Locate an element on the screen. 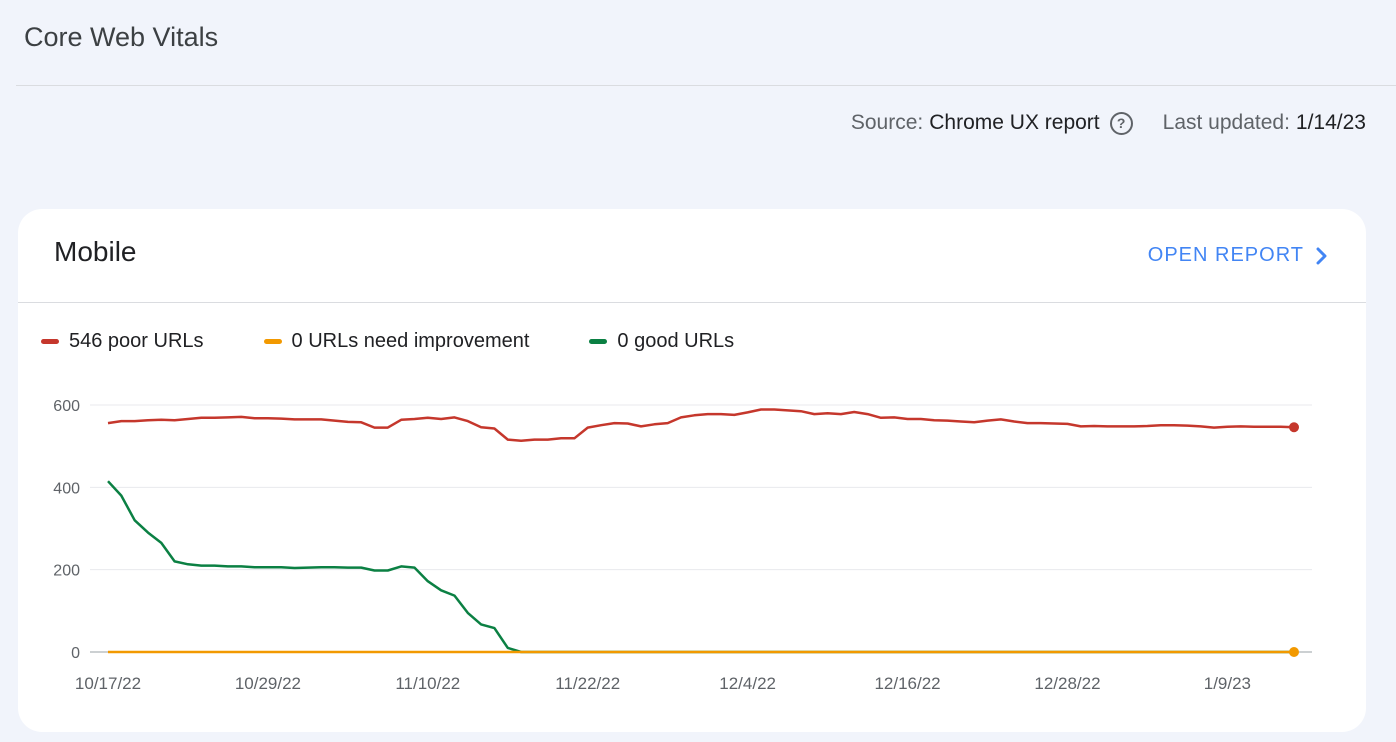  open-report-label: OPEN REPORT is located at coordinates (1225, 255).